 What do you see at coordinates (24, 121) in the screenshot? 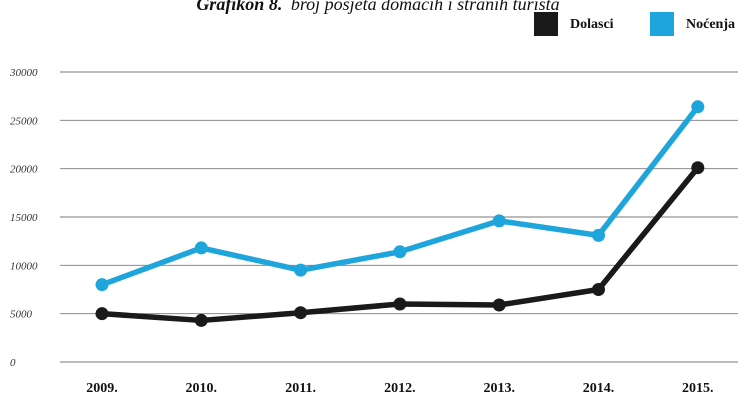
I see `y-tick-label: 25000` at bounding box center [24, 121].